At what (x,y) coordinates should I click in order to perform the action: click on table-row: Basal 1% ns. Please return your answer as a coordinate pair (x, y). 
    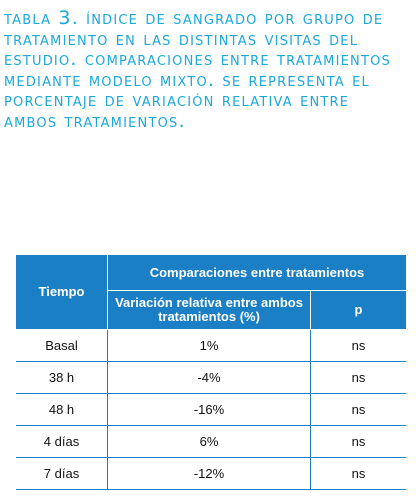
    Looking at the image, I should click on (211, 345).